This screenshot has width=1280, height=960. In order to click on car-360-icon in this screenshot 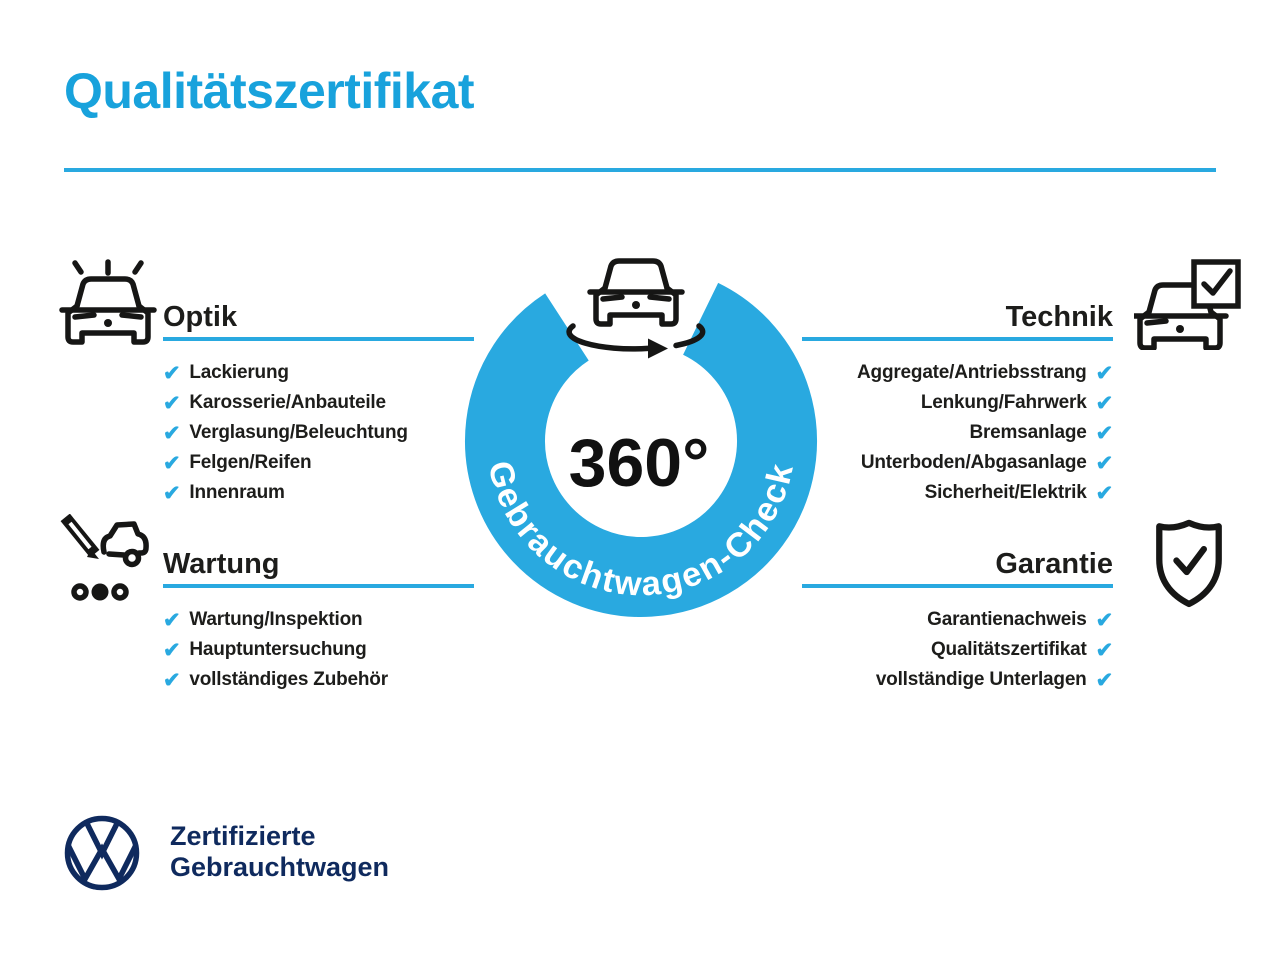, I will do `click(636, 308)`.